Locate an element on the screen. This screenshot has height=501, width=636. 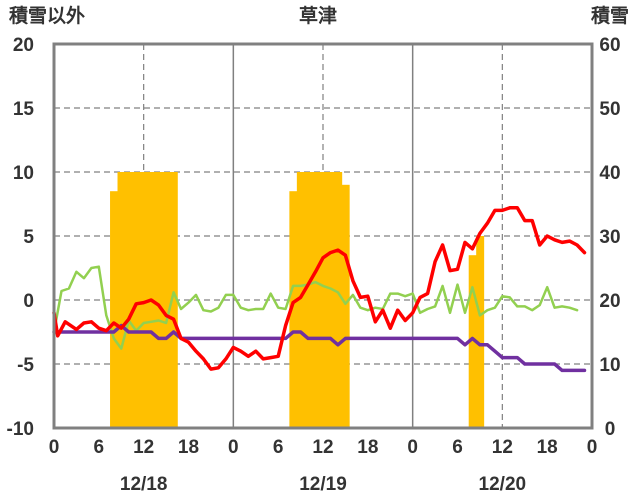
left-axis-label: 積雪以外 is located at coordinates (47, 15).